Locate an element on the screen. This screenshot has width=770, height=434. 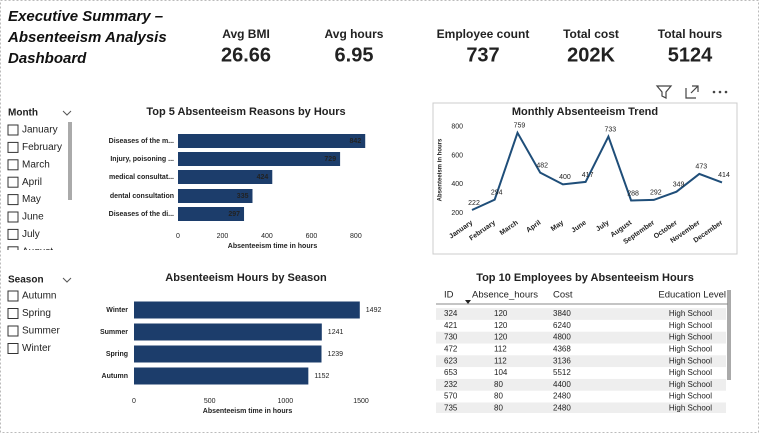
visual-toolbar is located at coordinates (691, 92).